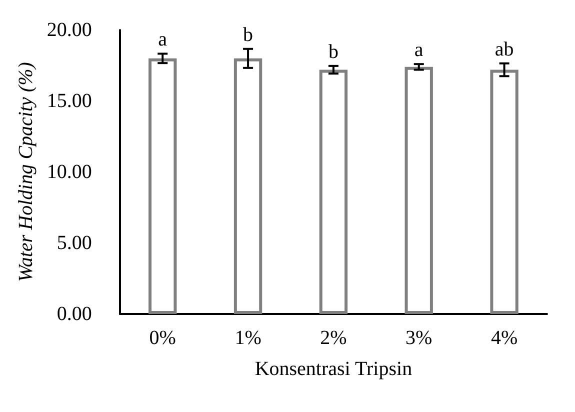 This screenshot has width=575, height=412. What do you see at coordinates (69, 101) in the screenshot?
I see `y-tick-label: 15.00` at bounding box center [69, 101].